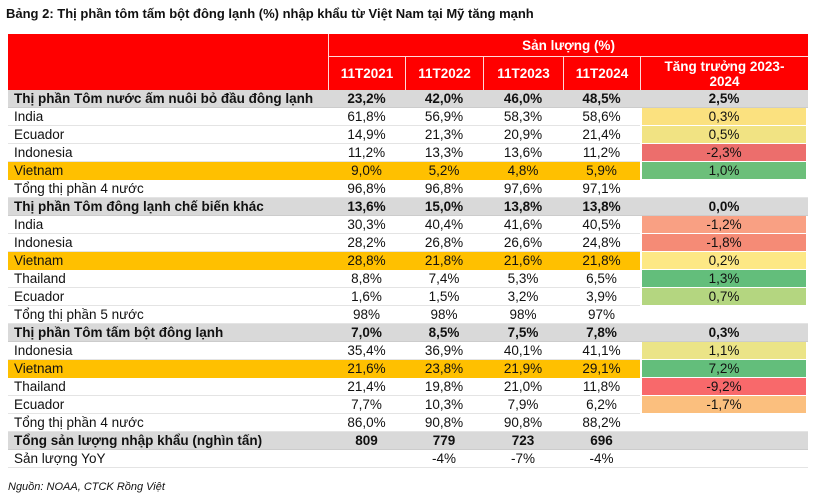  What do you see at coordinates (523, 171) in the screenshot?
I see `value-cell-11t2023: 4,8%` at bounding box center [523, 171].